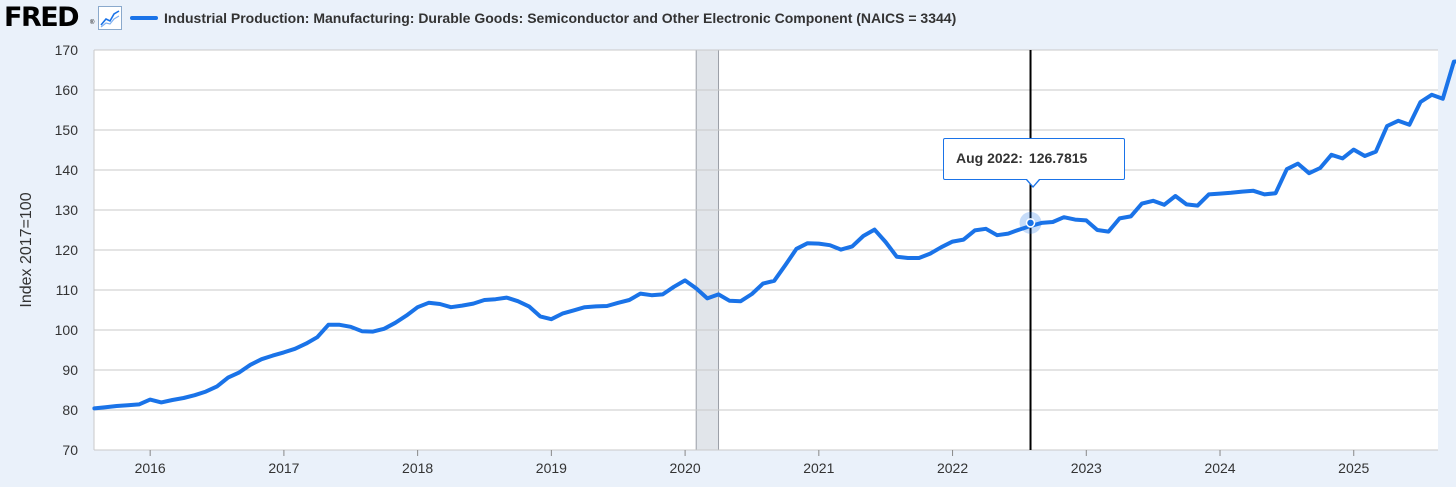 The height and width of the screenshot is (487, 1456). I want to click on y-tick-label: 90, so click(70, 370).